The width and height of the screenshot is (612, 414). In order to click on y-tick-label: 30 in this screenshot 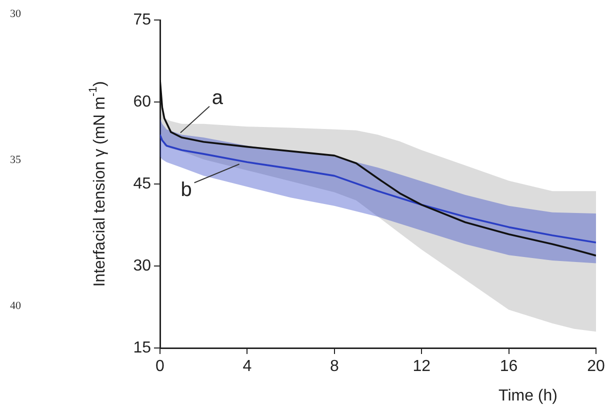, I will do `click(142, 265)`.